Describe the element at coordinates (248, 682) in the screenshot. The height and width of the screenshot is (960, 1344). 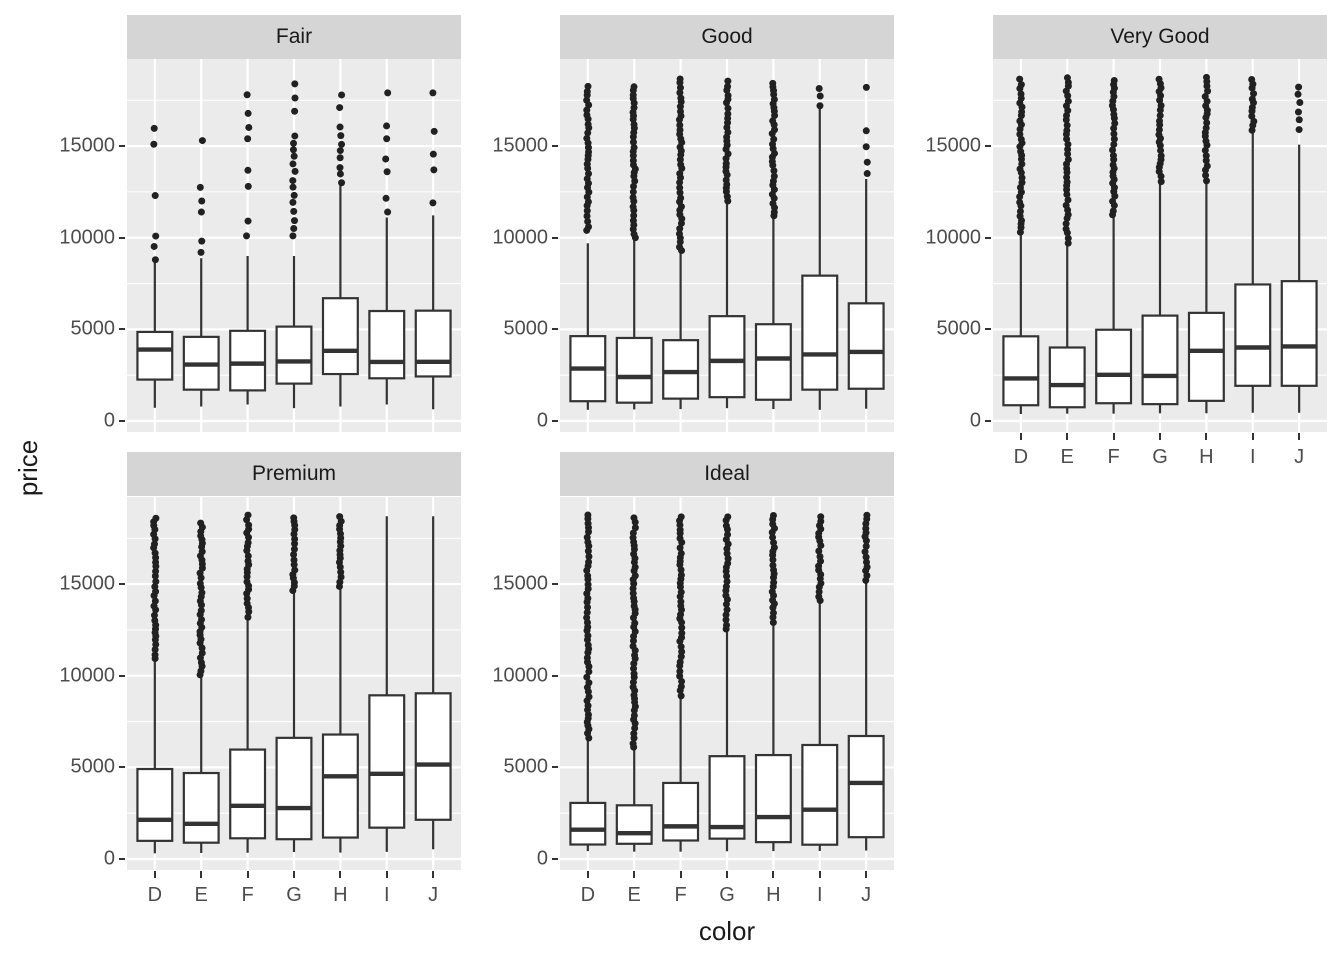
I see `boxplot-premium-F` at that location.